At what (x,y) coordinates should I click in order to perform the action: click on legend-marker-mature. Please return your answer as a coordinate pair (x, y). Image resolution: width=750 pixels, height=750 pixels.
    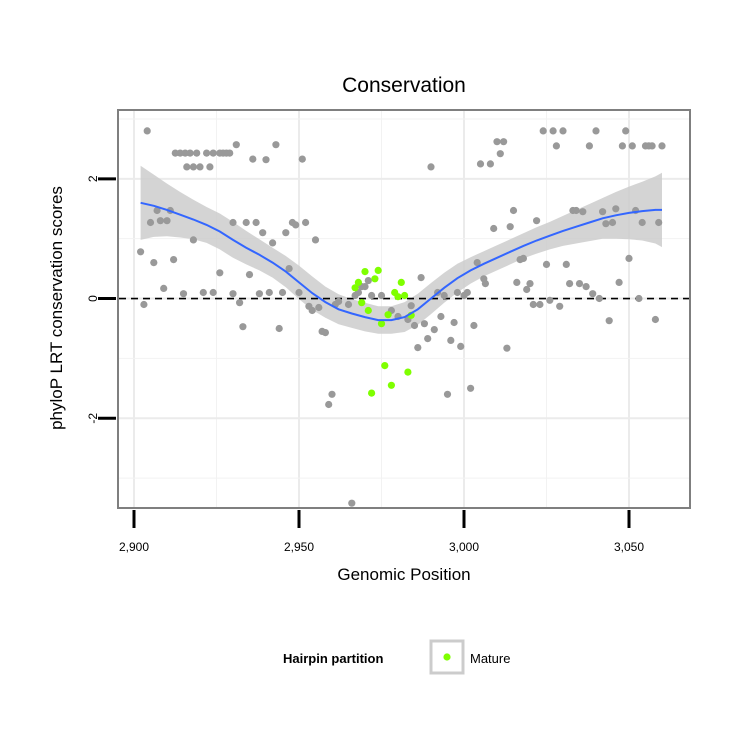
    Looking at the image, I should click on (447, 657).